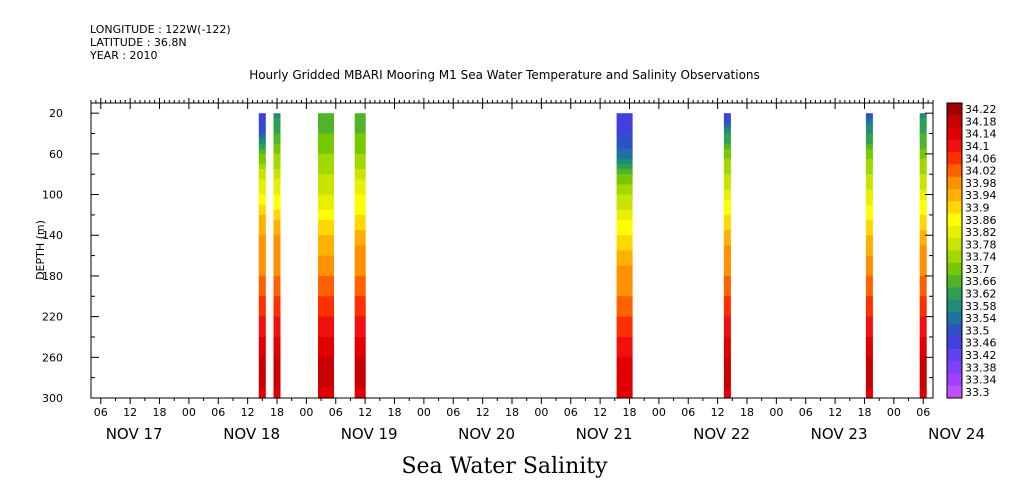 The height and width of the screenshot is (504, 1009). What do you see at coordinates (981, 257) in the screenshot?
I see `colorbar-label: 33.74` at bounding box center [981, 257].